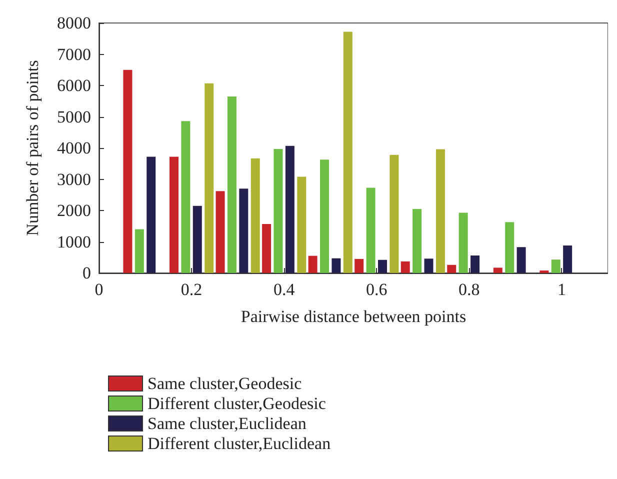  I want to click on y-tick-label: 7000, so click(74, 54).